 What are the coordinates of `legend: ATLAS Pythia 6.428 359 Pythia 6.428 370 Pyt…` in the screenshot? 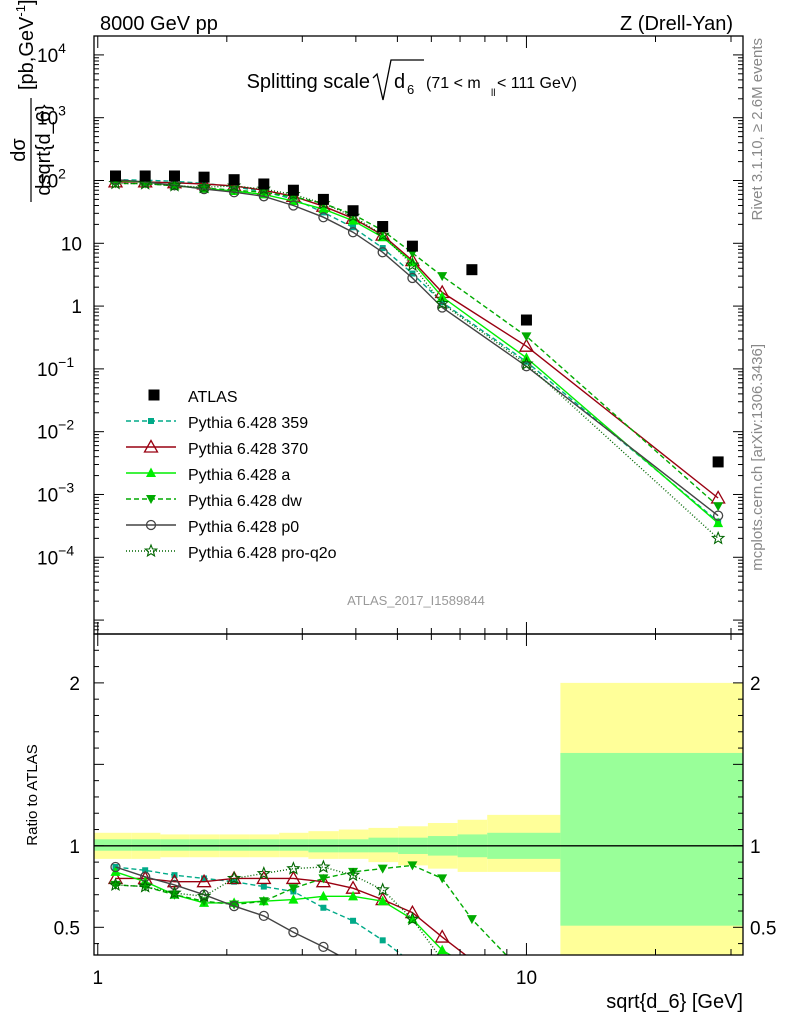 It's located at (231, 475).